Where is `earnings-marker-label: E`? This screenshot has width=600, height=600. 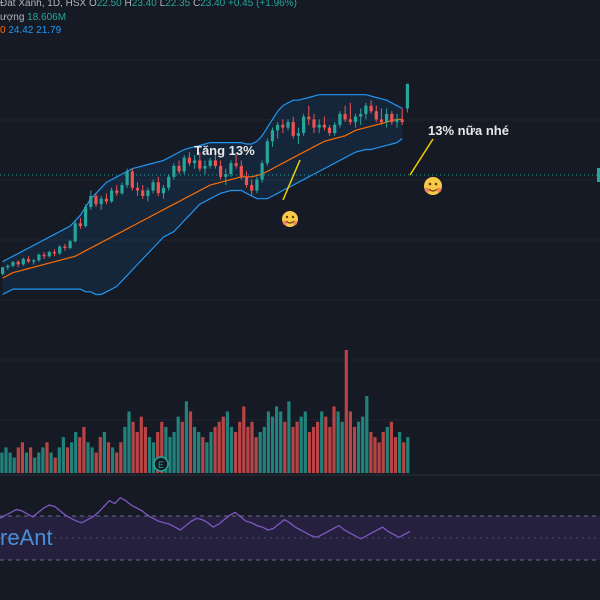 earnings-marker-label: E is located at coordinates (161, 465).